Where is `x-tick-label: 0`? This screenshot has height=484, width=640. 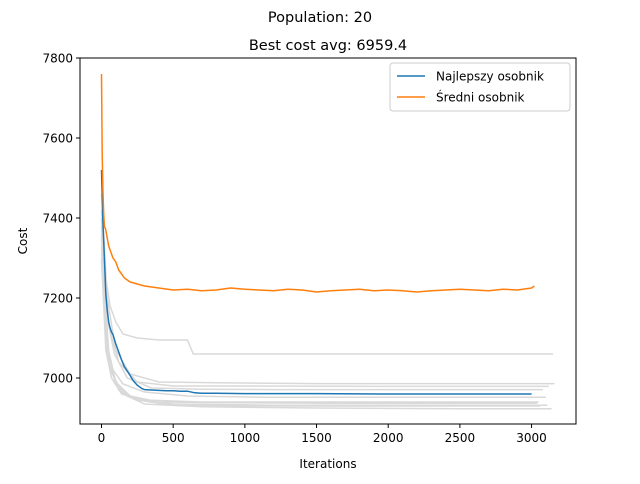 x-tick-label: 0 is located at coordinates (102, 438).